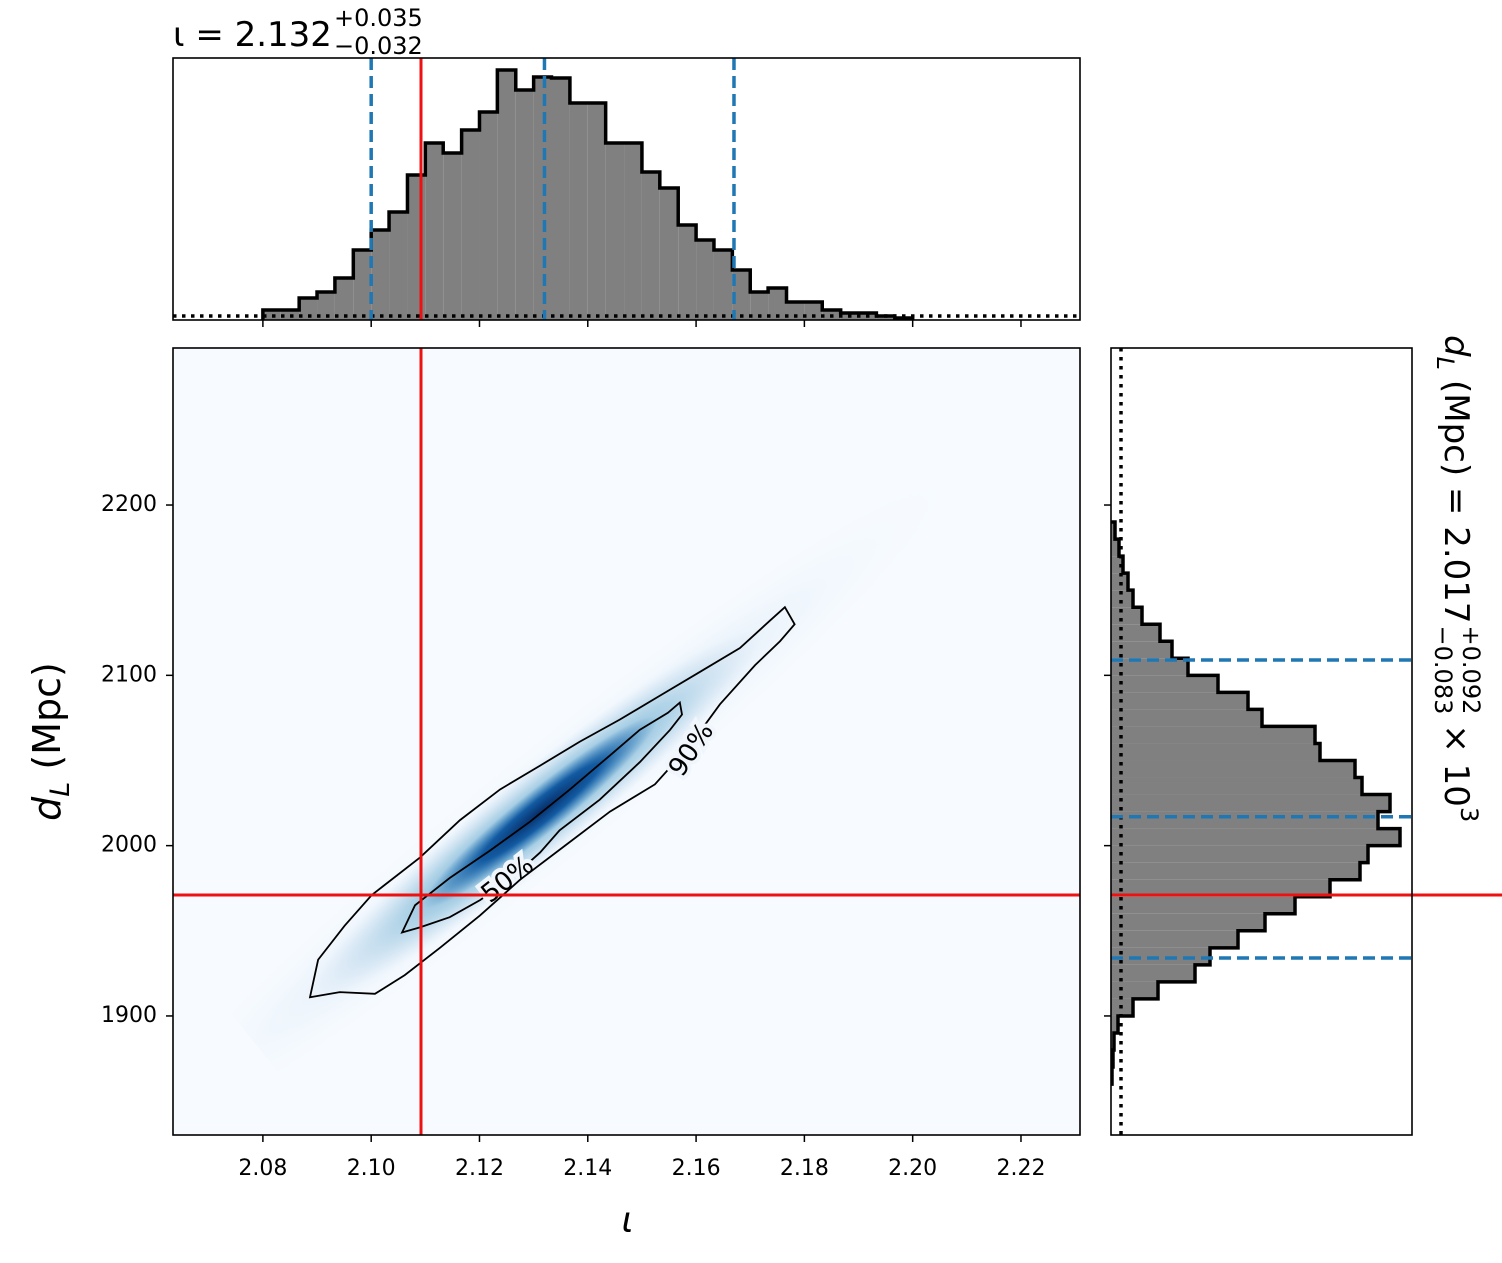  I want to click on title-suffix: × 103, so click(1459, 773).